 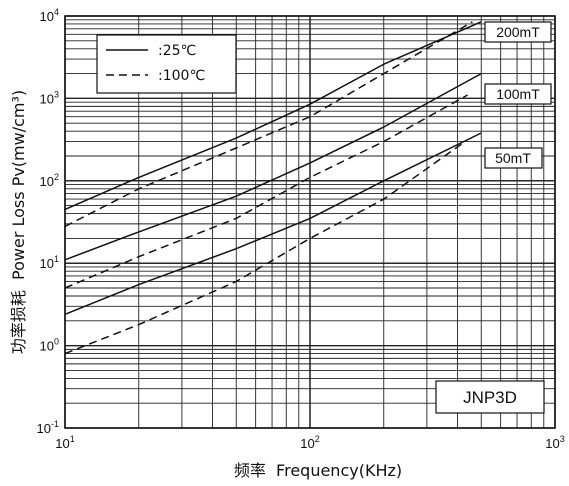 I want to click on material-label-text: JNP3D, so click(x=490, y=397).